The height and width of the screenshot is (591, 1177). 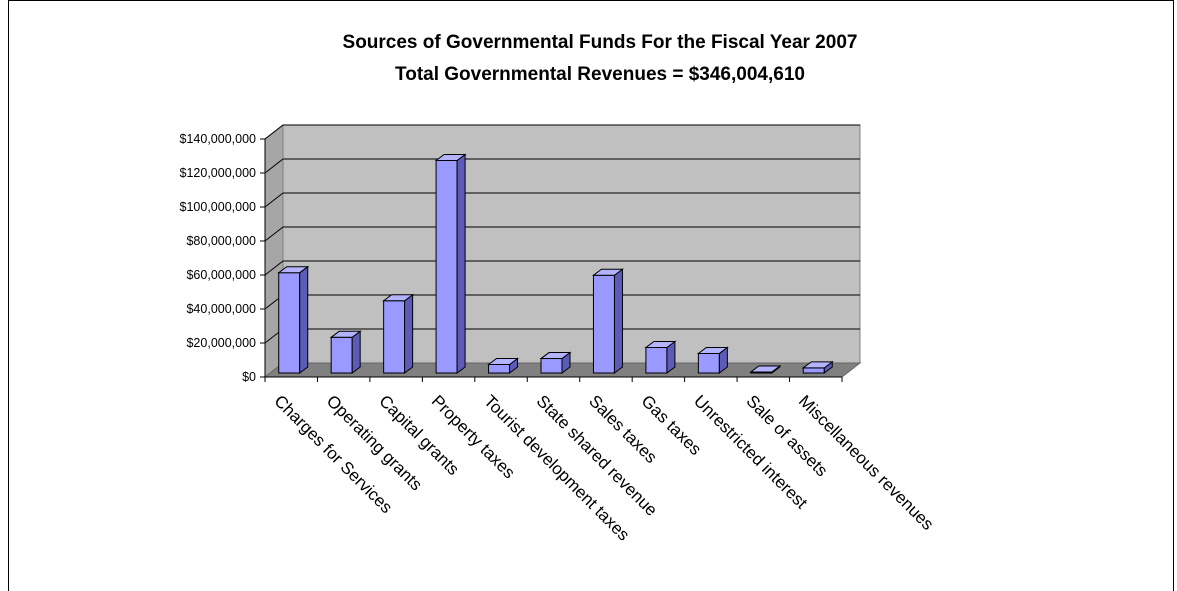 I want to click on y-tick-label: $100,000,000, so click(x=218, y=207).